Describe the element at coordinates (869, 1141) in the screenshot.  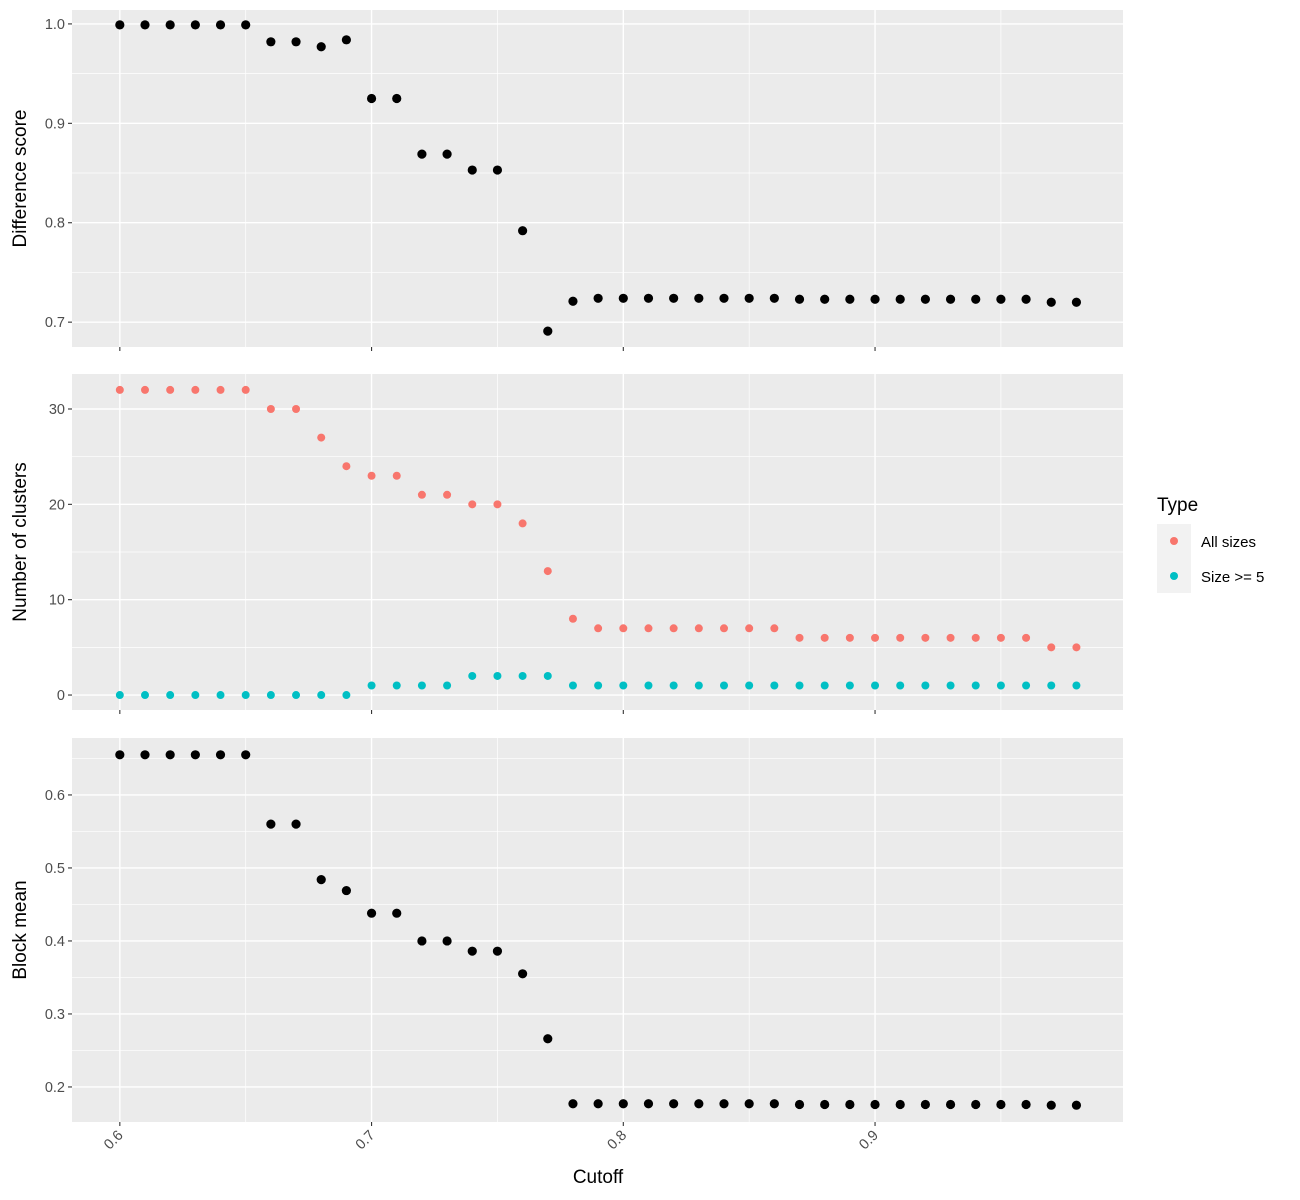
I see `x-tick-label: 0.9` at that location.